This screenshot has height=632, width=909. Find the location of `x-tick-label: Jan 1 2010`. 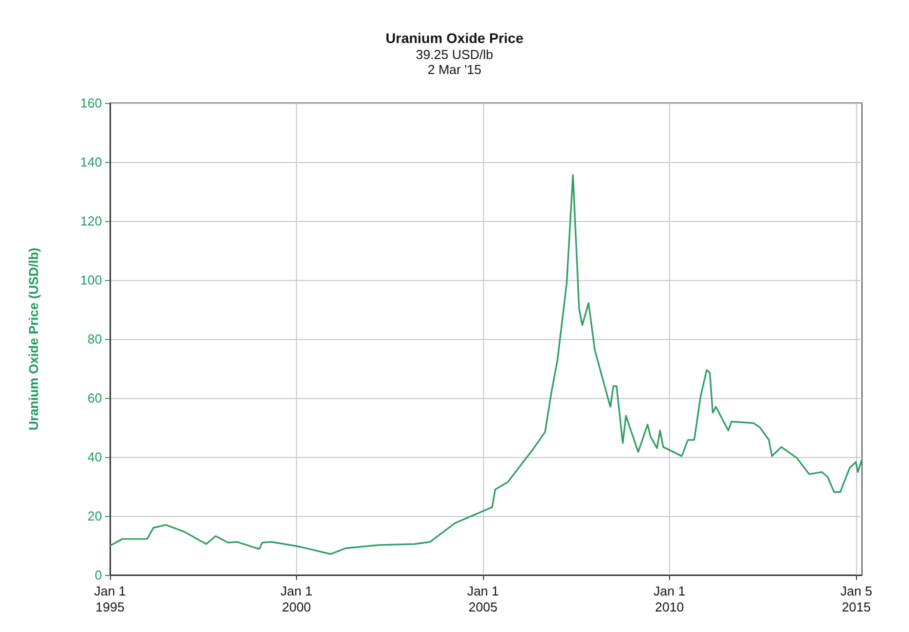

x-tick-label: Jan 1 2010 is located at coordinates (670, 599).